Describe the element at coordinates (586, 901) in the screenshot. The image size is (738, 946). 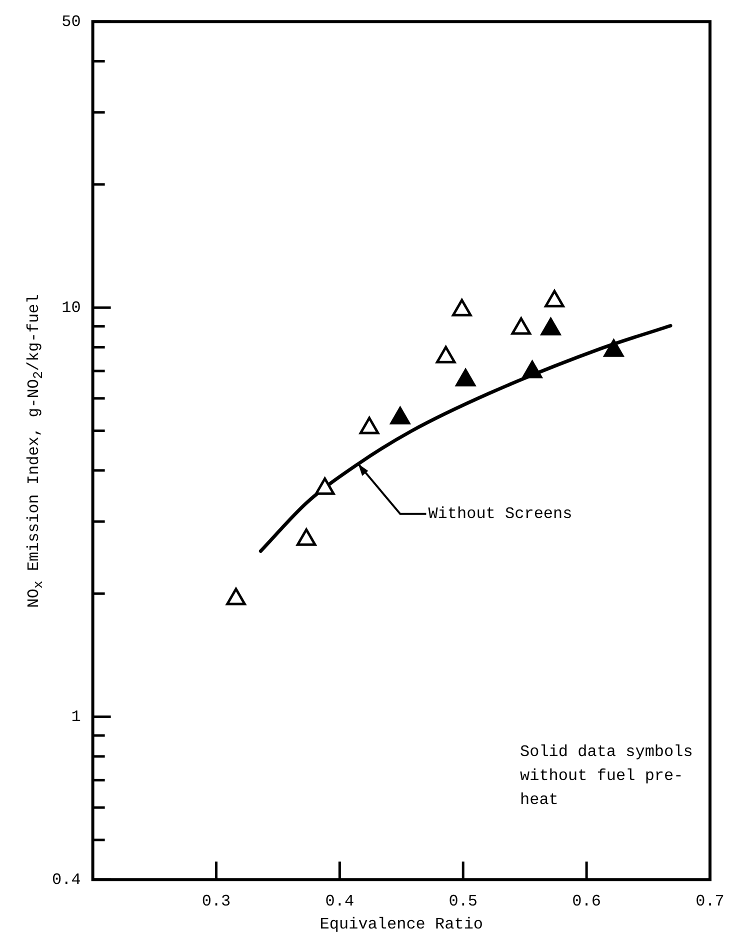
I see `x-tick-label: 0.6` at that location.